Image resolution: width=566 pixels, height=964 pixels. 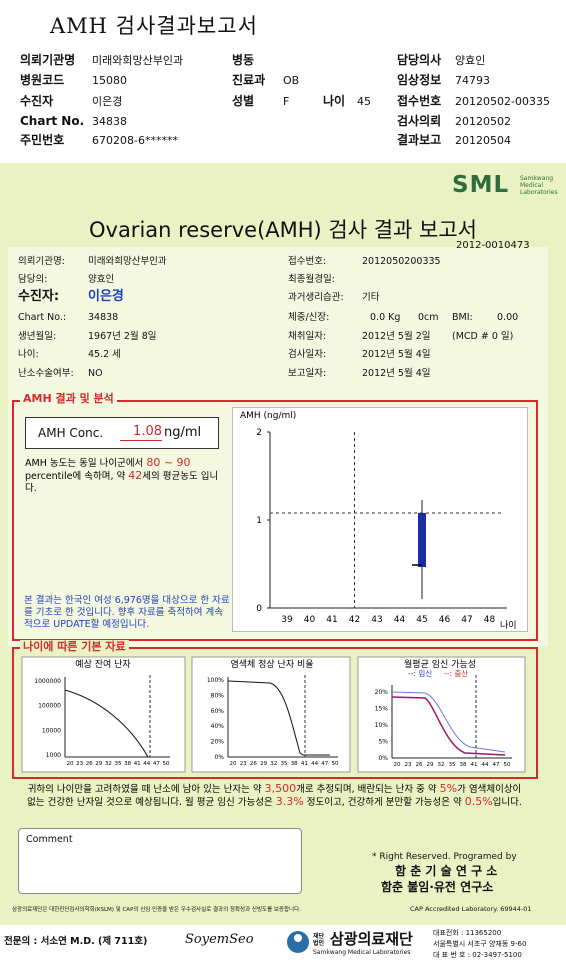 I want to click on comment-box, so click(x=160, y=861).